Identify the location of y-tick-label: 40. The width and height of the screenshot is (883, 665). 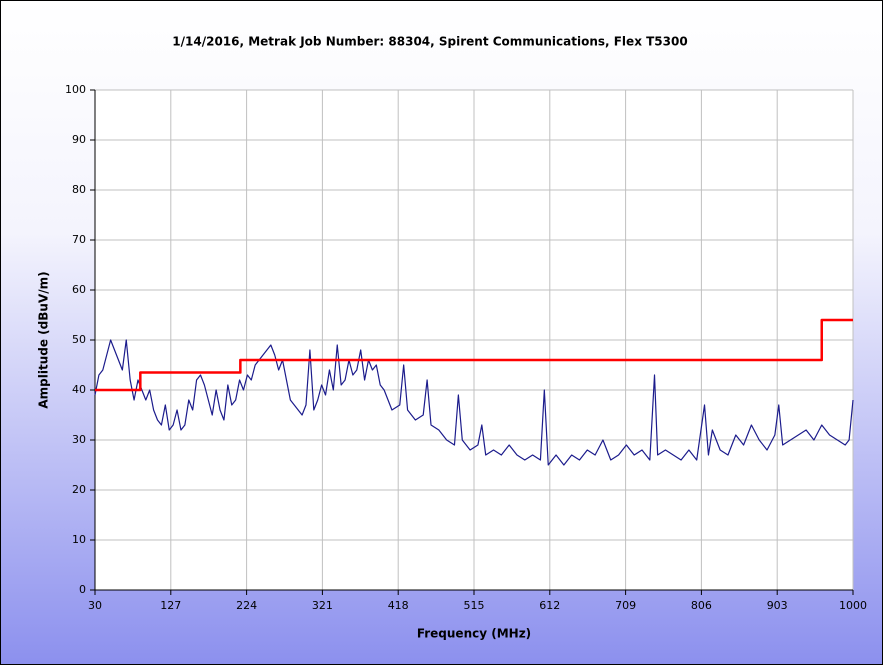
(79, 389).